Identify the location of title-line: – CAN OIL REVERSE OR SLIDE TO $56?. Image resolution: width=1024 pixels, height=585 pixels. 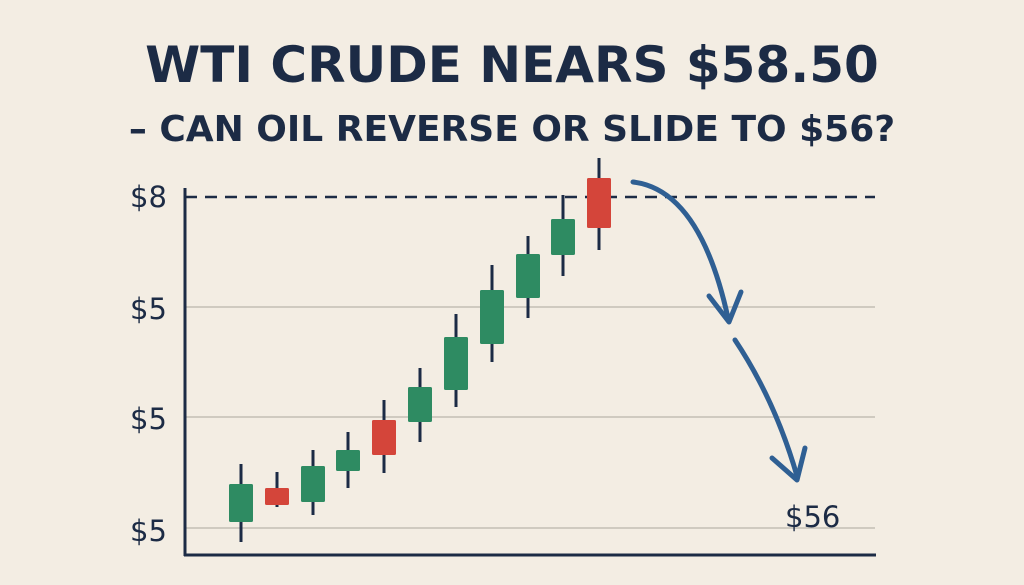
(512, 129).